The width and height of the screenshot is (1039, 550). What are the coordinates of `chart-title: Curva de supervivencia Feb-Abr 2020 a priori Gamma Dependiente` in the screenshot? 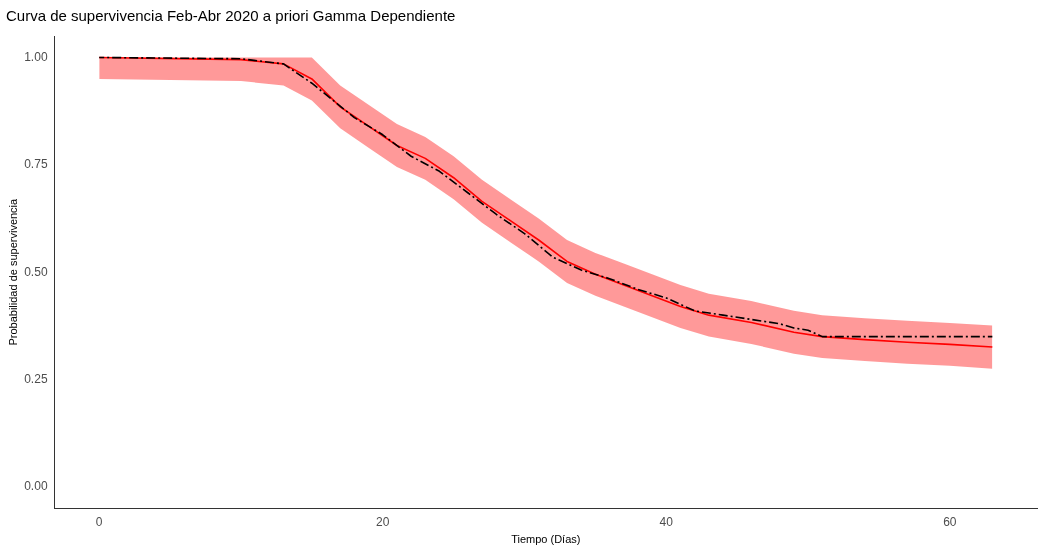 It's located at (231, 16).